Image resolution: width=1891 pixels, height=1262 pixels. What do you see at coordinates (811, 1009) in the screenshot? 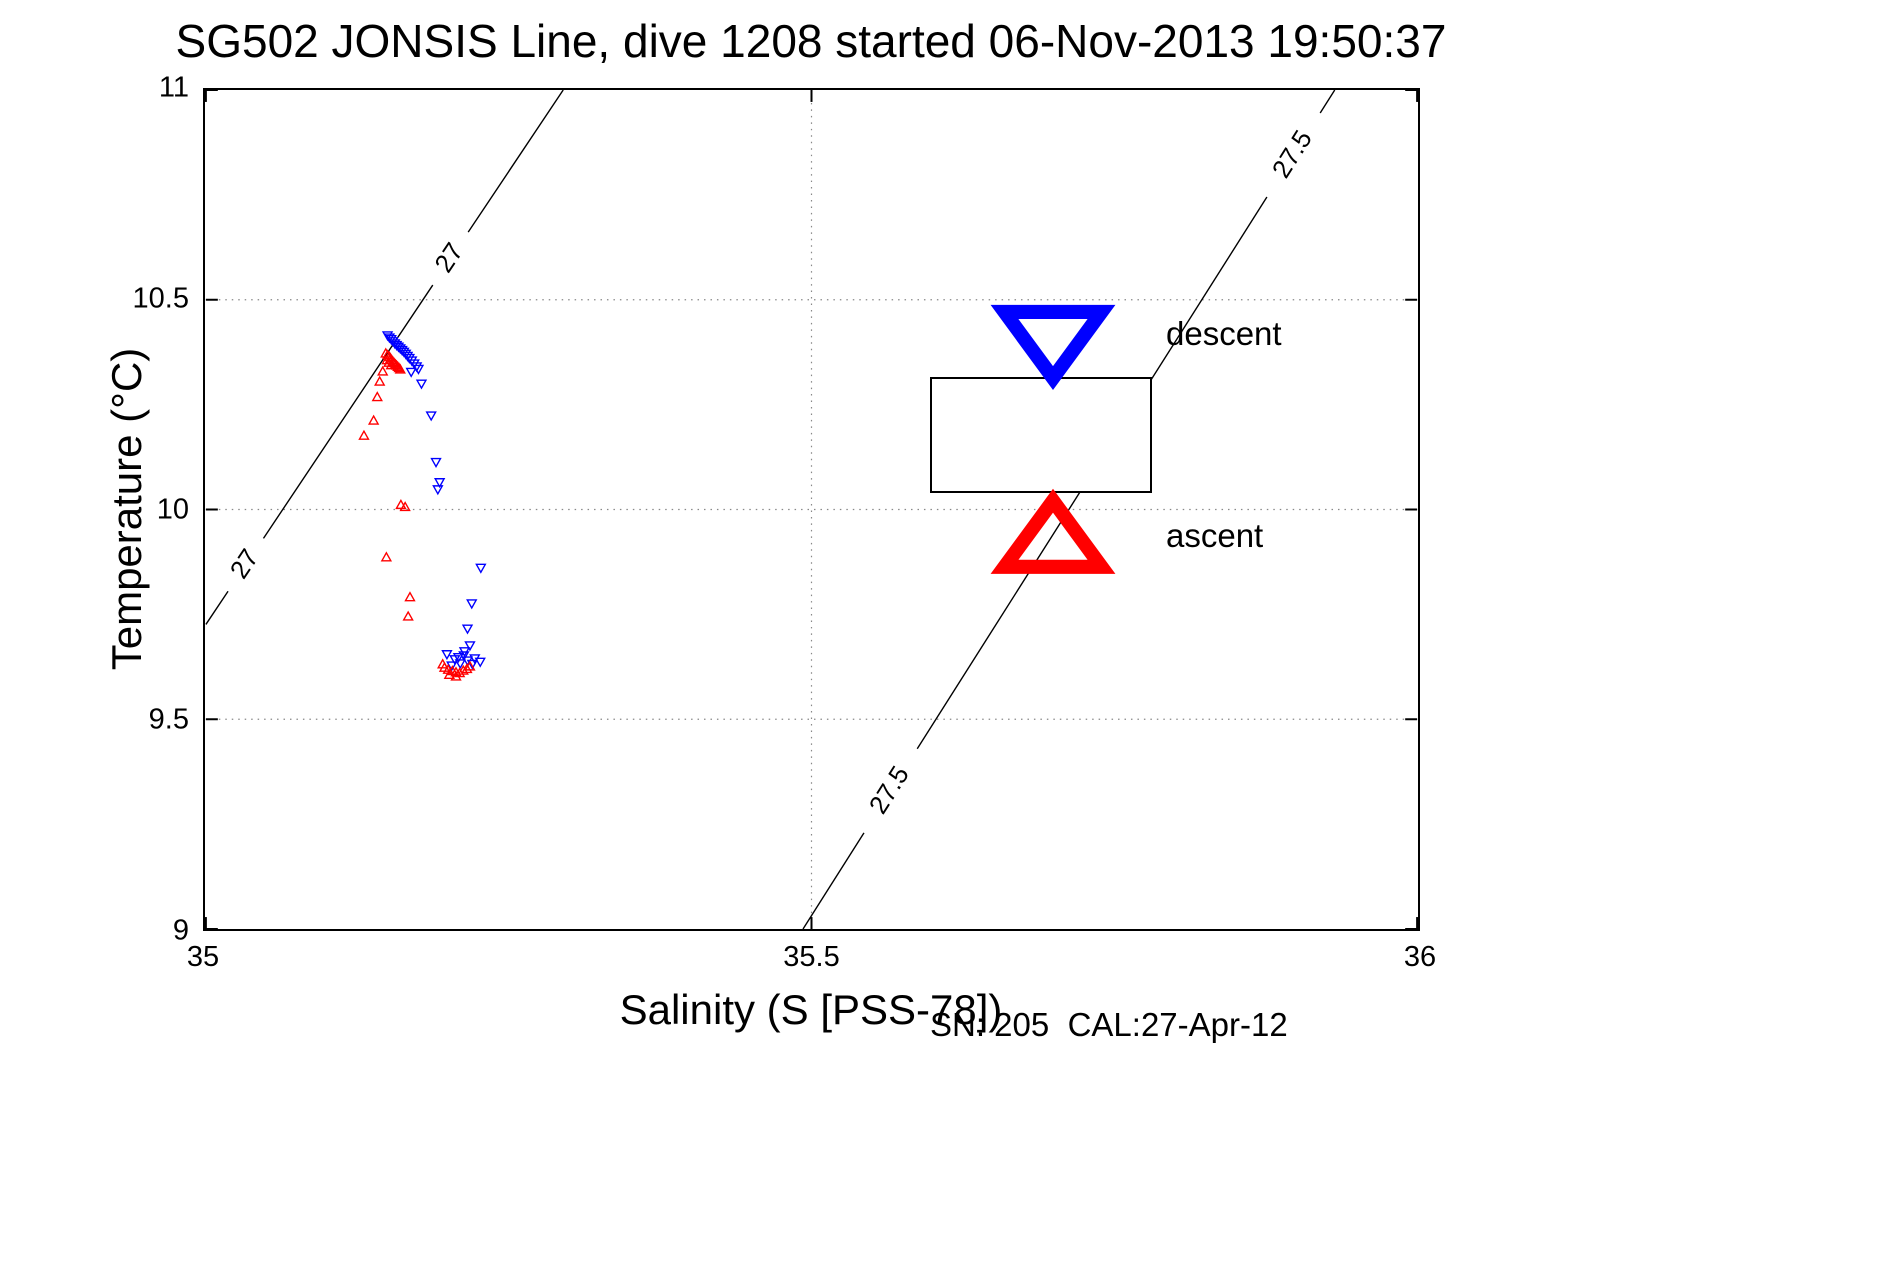
I see `x-axis-label: Salinity (S [PSS-78])` at bounding box center [811, 1009].